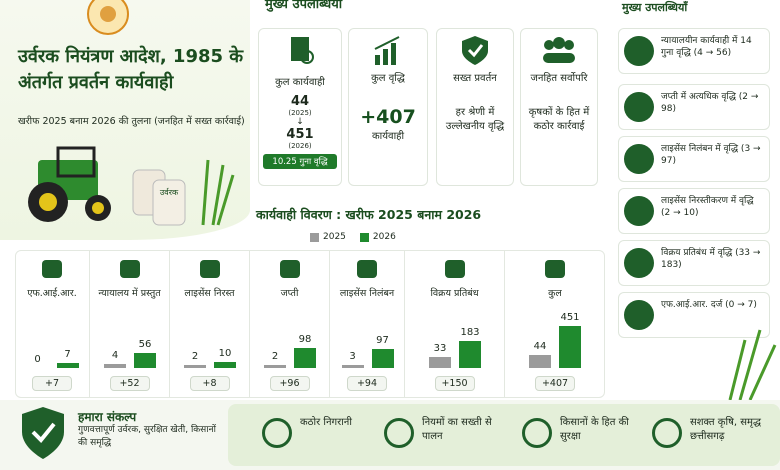 This screenshot has width=780, height=470. What do you see at coordinates (709, 305) in the screenshot?
I see `achievement-text: एफ.आई.आर. दर्ज (0 → 7)` at bounding box center [709, 305].